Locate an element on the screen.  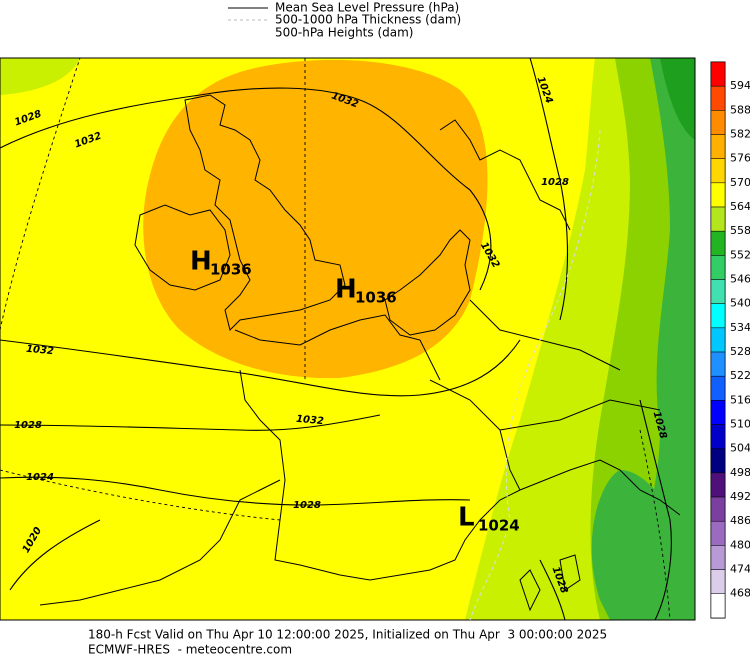
colorbar-label: 582 is located at coordinates (740, 134).